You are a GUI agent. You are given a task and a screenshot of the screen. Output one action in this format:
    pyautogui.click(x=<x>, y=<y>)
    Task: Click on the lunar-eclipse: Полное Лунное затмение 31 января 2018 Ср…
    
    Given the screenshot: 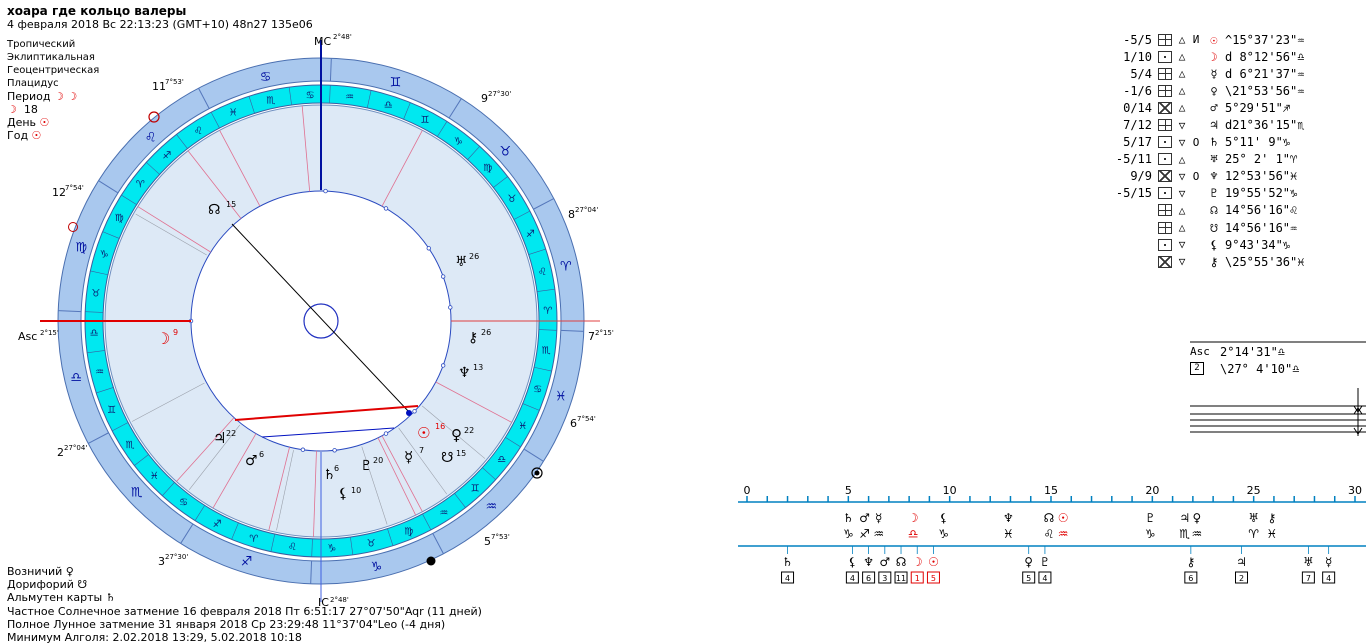 What is the action you would take?
    pyautogui.click(x=226, y=624)
    